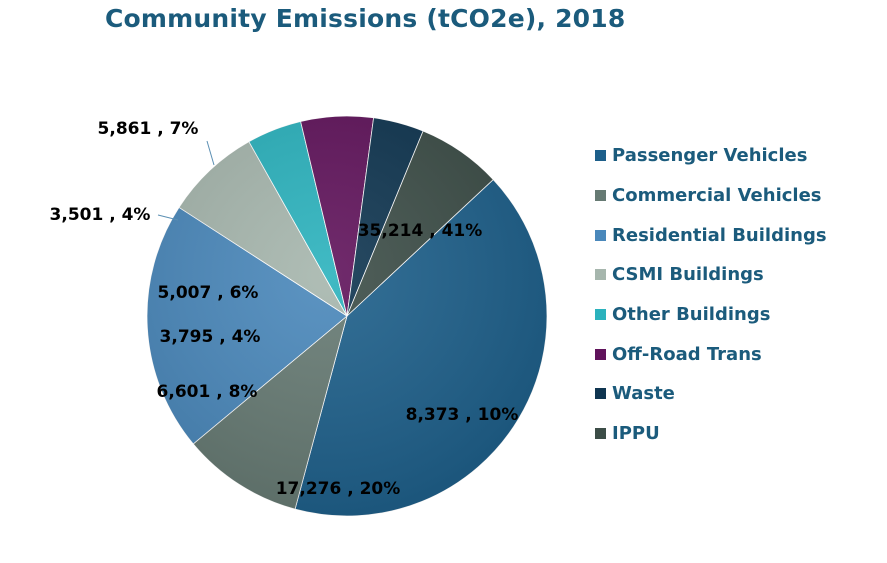  Describe the element at coordinates (711, 394) in the screenshot. I see `legend-item: Waste` at that location.